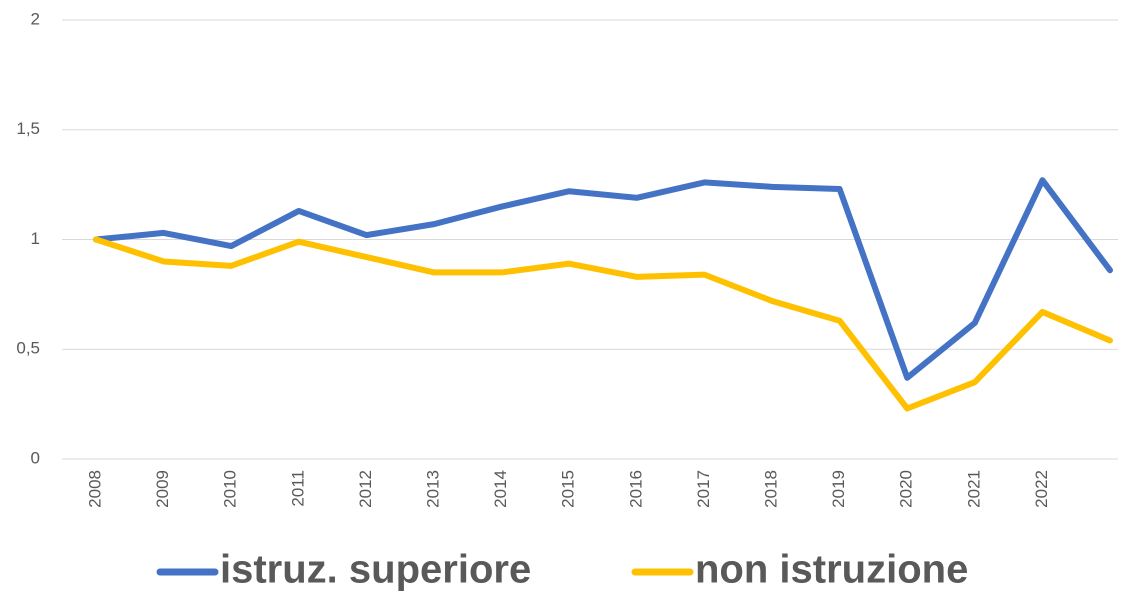 The height and width of the screenshot is (594, 1127). What do you see at coordinates (635, 489) in the screenshot?
I see `x-tick-label: 2016` at bounding box center [635, 489].